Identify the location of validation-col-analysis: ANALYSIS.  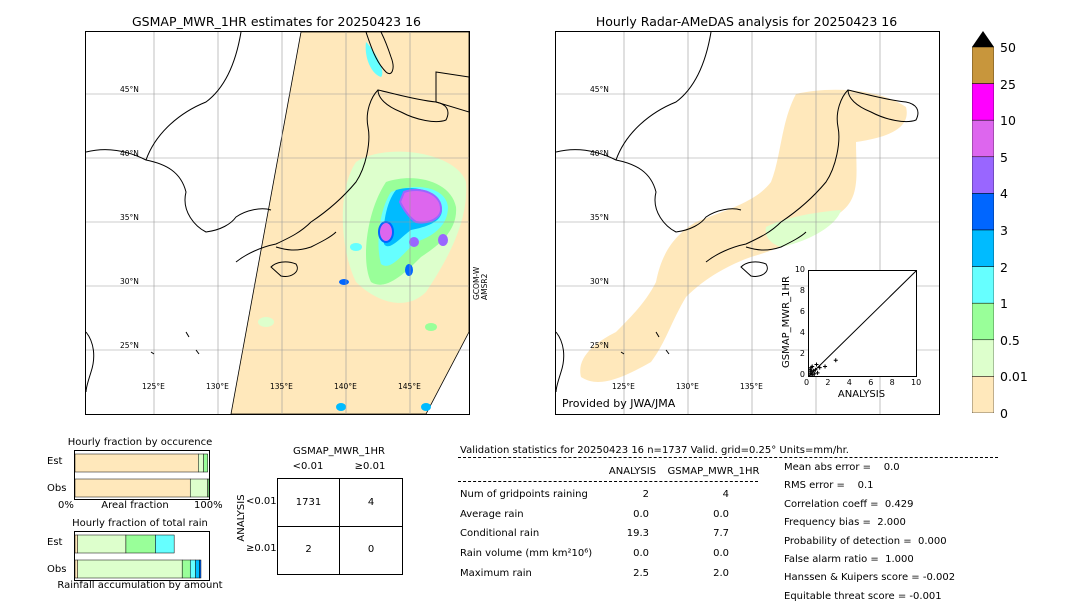
(632, 471).